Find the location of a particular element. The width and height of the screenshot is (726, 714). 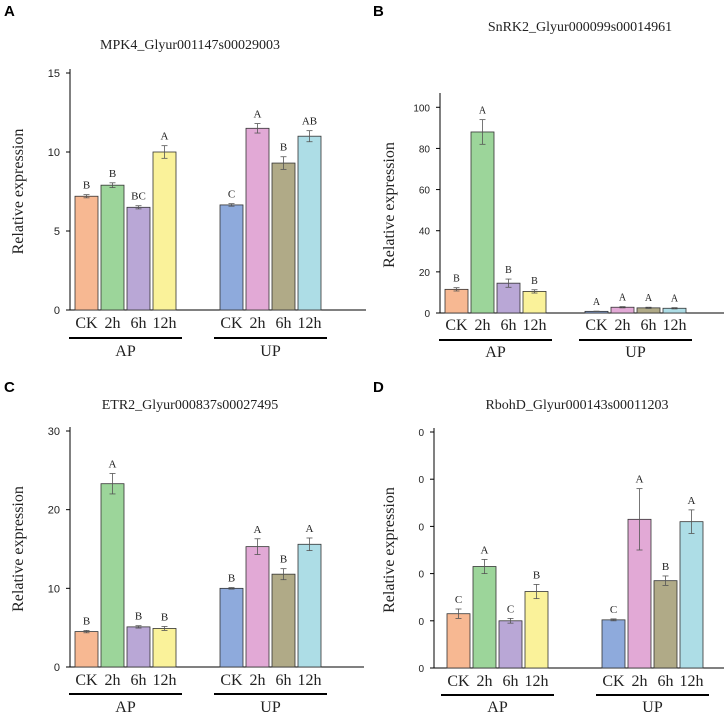

panel-letter: B is located at coordinates (378, 11).